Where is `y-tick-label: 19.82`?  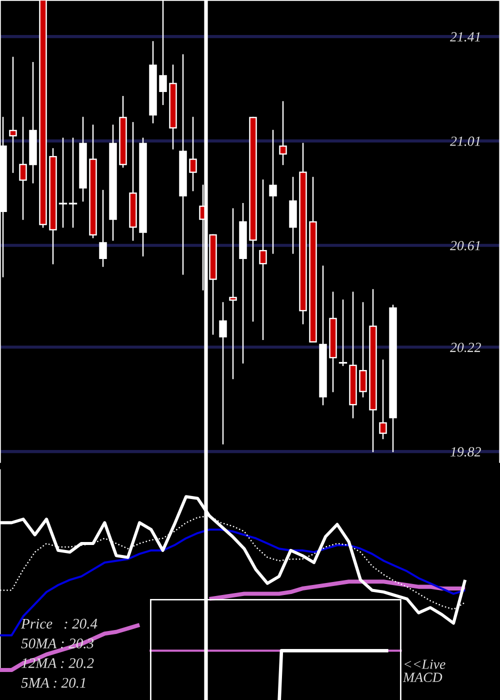
y-tick-label: 19.82 is located at coordinates (465, 452).